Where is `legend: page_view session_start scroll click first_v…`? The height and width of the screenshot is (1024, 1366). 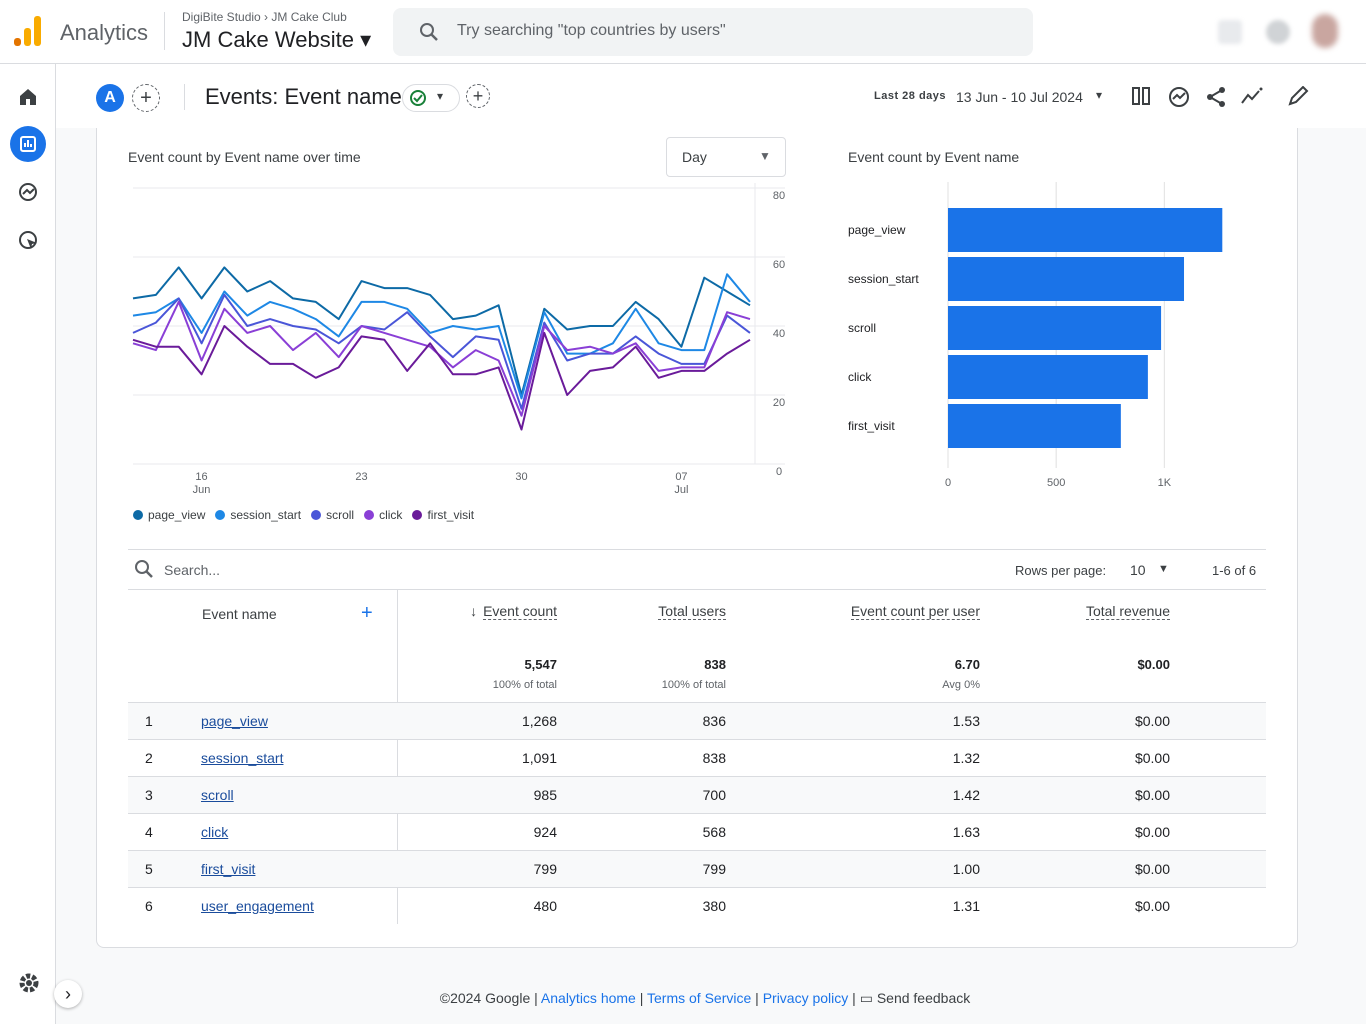
legend: page_view session_start scroll click first_v… is located at coordinates (303, 515).